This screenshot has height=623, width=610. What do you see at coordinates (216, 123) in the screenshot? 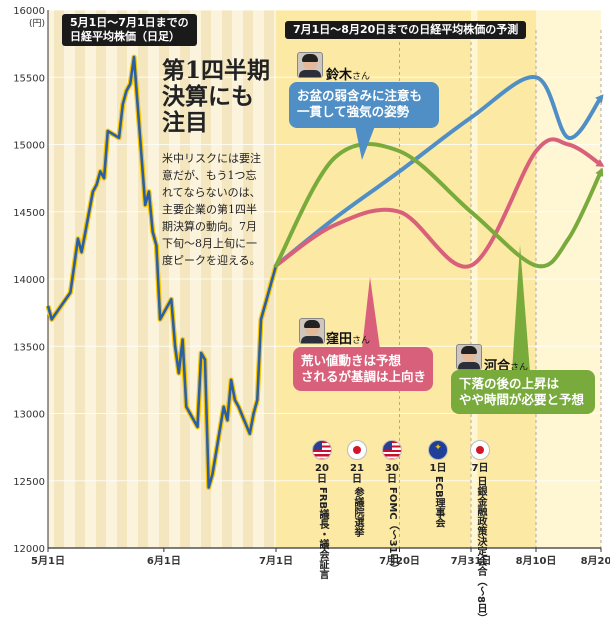
I see `headline-line: 注目` at bounding box center [216, 123].